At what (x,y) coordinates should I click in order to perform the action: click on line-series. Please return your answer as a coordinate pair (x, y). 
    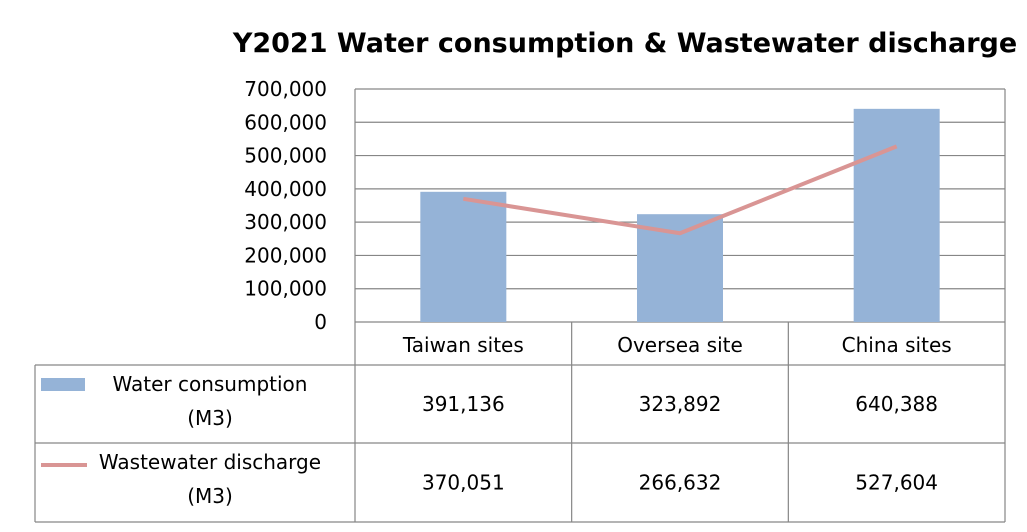
    Looking at the image, I should click on (680, 190).